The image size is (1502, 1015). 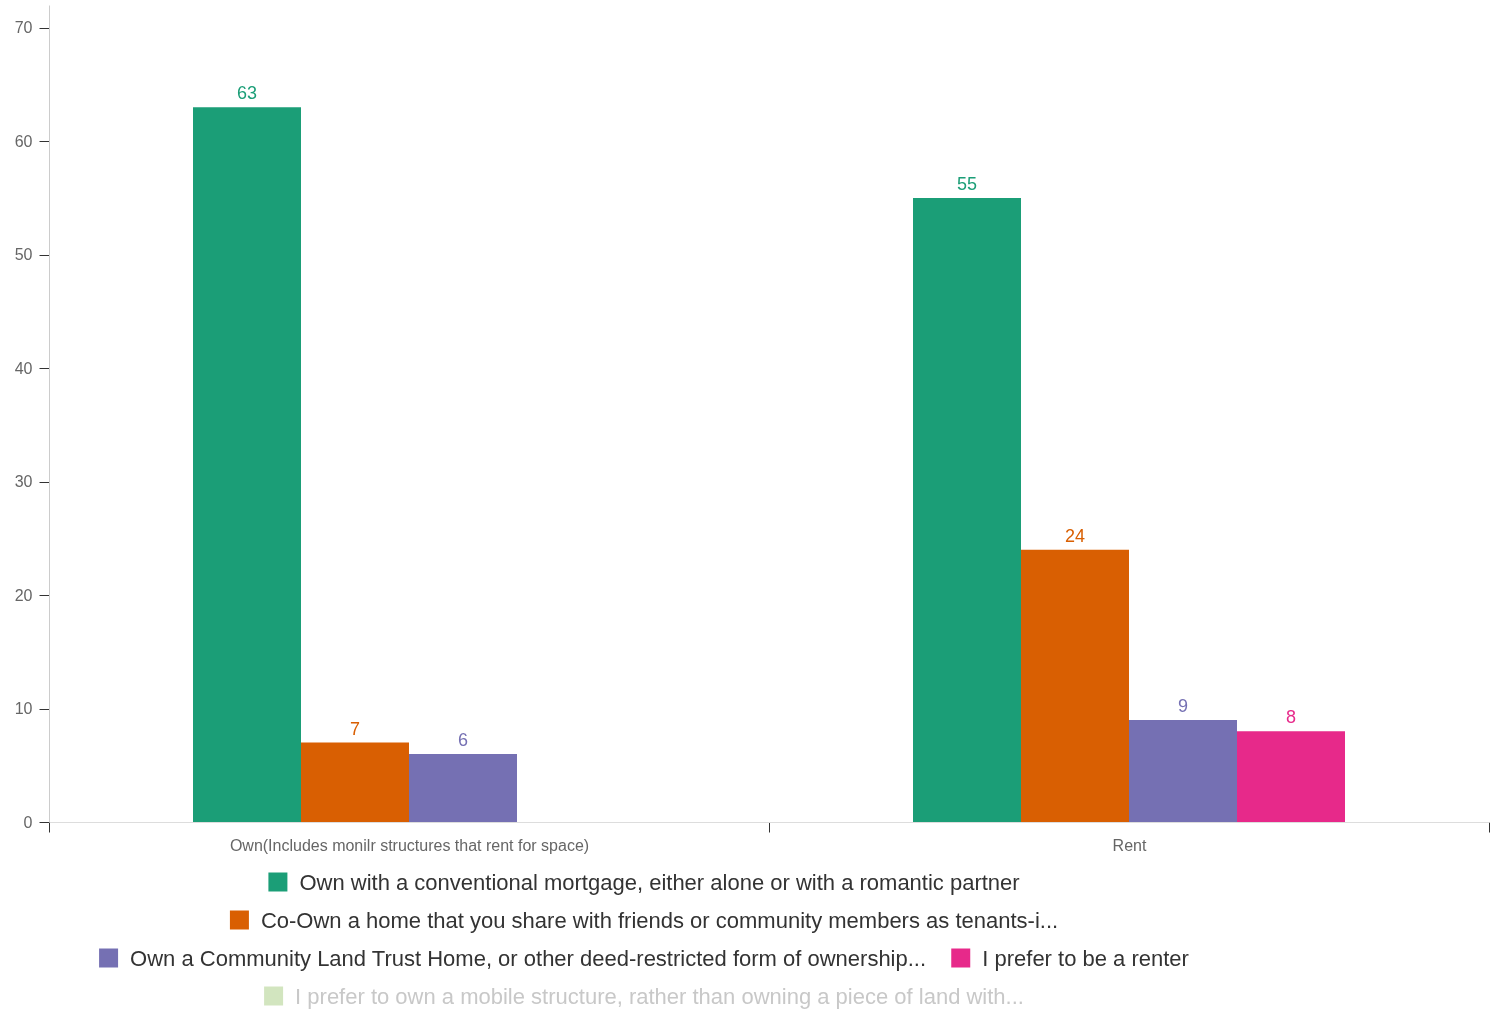 What do you see at coordinates (1075, 535) in the screenshot?
I see `data-label: 24` at bounding box center [1075, 535].